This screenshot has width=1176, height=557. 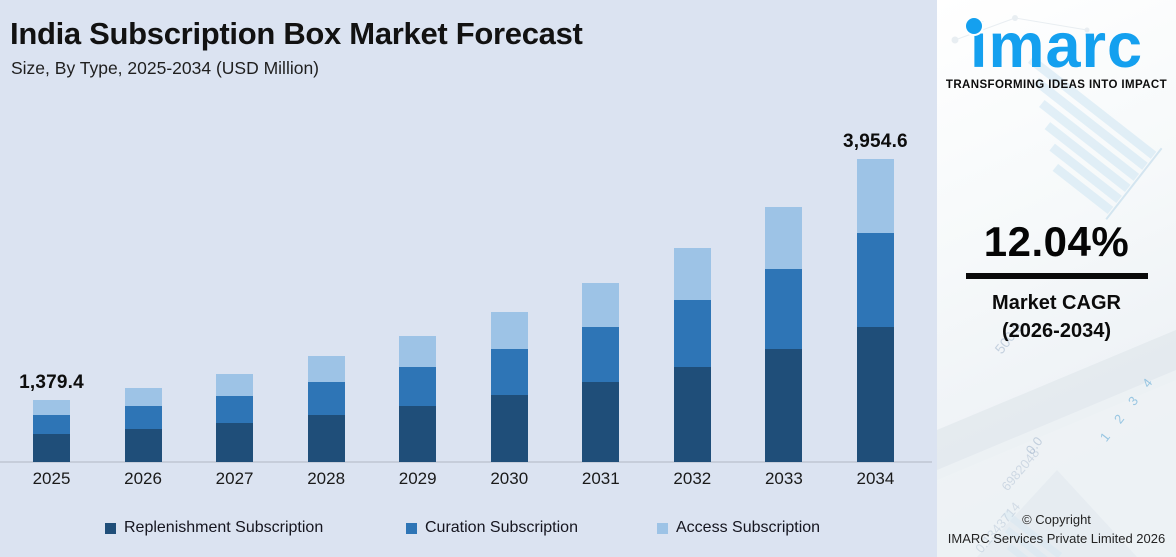 I want to click on bar-value-label: 3,954.6, so click(x=875, y=141).